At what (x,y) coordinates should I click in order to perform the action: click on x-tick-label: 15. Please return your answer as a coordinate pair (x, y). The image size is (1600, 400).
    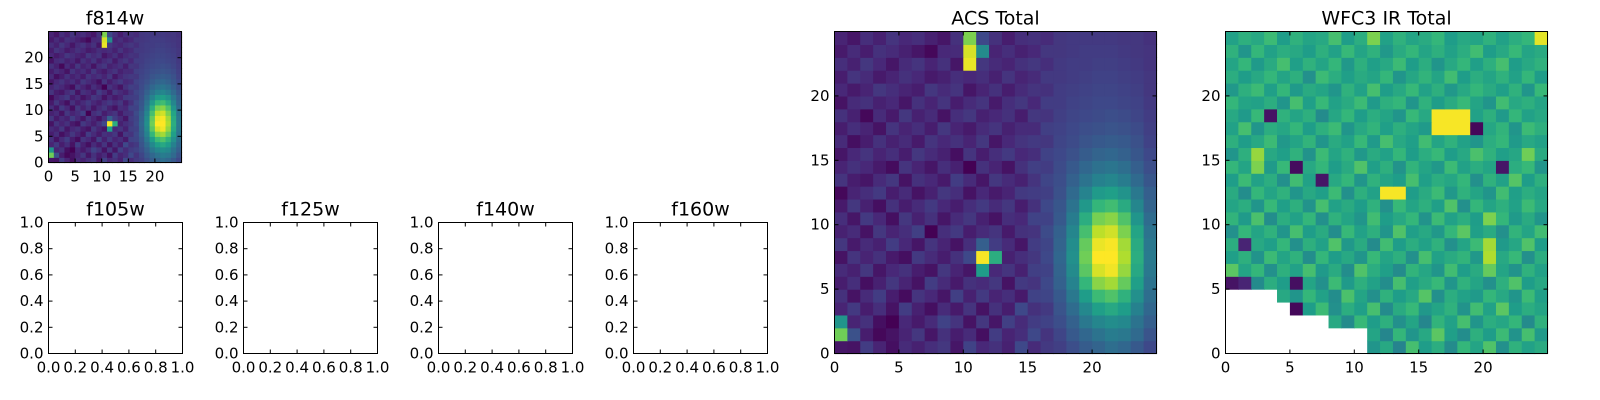
    Looking at the image, I should click on (128, 177).